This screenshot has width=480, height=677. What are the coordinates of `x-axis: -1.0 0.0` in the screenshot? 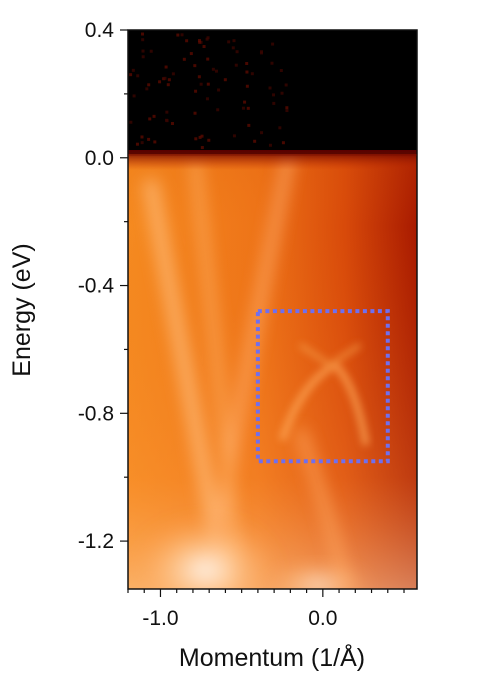 It's located at (266, 609).